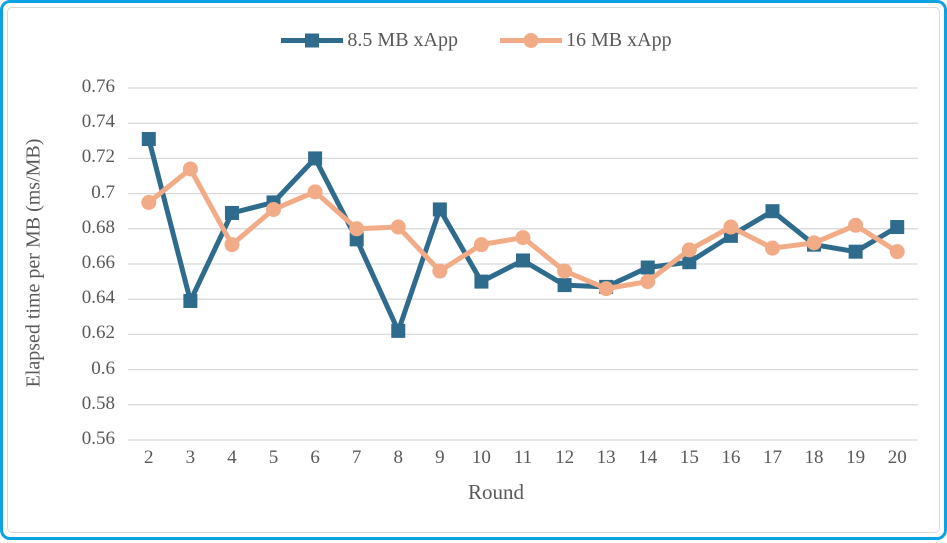 Image resolution: width=947 pixels, height=543 pixels. I want to click on x-tick-label: 19, so click(856, 457).